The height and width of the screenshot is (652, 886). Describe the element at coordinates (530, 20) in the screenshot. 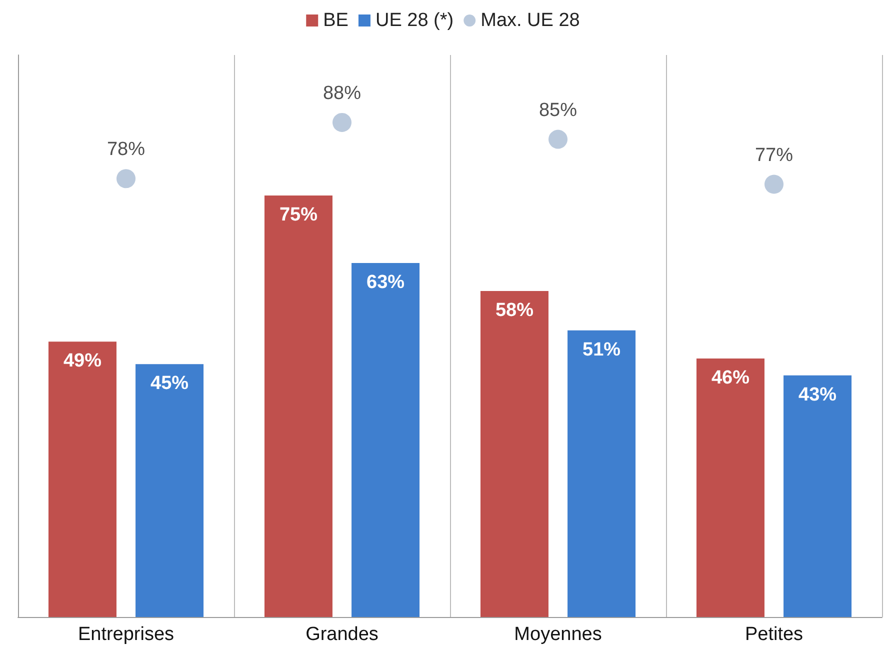

I see `legend-label: Max. UE 28` at that location.